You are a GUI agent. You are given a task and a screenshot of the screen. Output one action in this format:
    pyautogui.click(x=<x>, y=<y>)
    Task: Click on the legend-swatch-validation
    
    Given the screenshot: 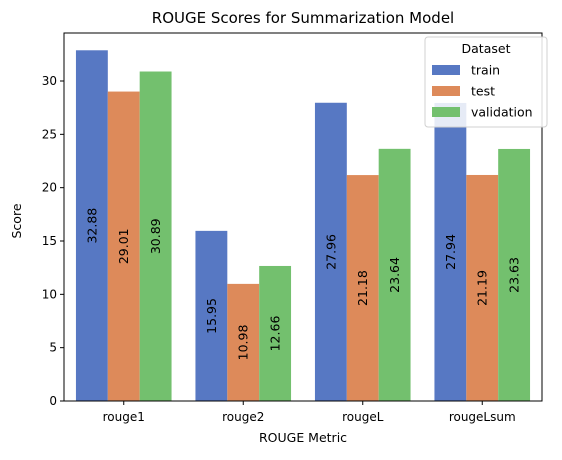 What is the action you would take?
    pyautogui.click(x=446, y=112)
    